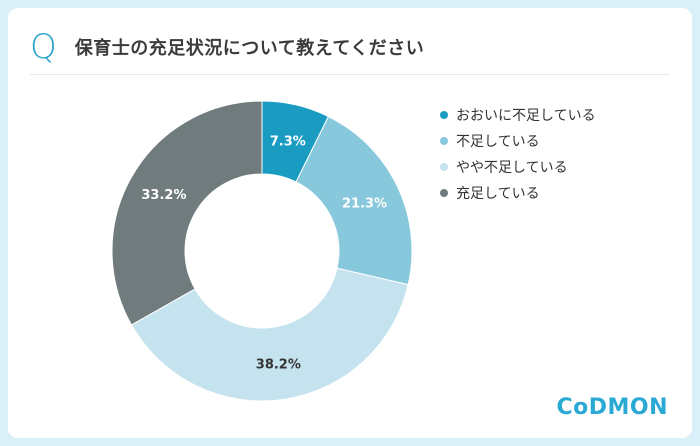 This screenshot has height=446, width=700. I want to click on slice-label-1: 21.3%, so click(364, 203).